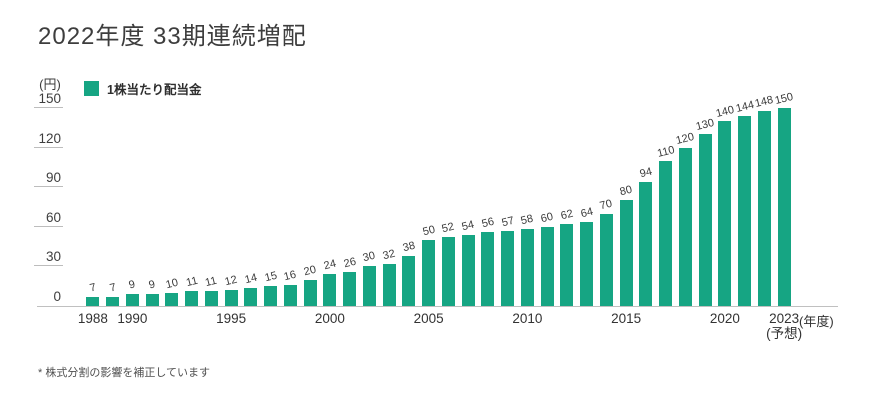 The height and width of the screenshot is (416, 870). I want to click on bar-group-2012: 62, so click(567, 207).